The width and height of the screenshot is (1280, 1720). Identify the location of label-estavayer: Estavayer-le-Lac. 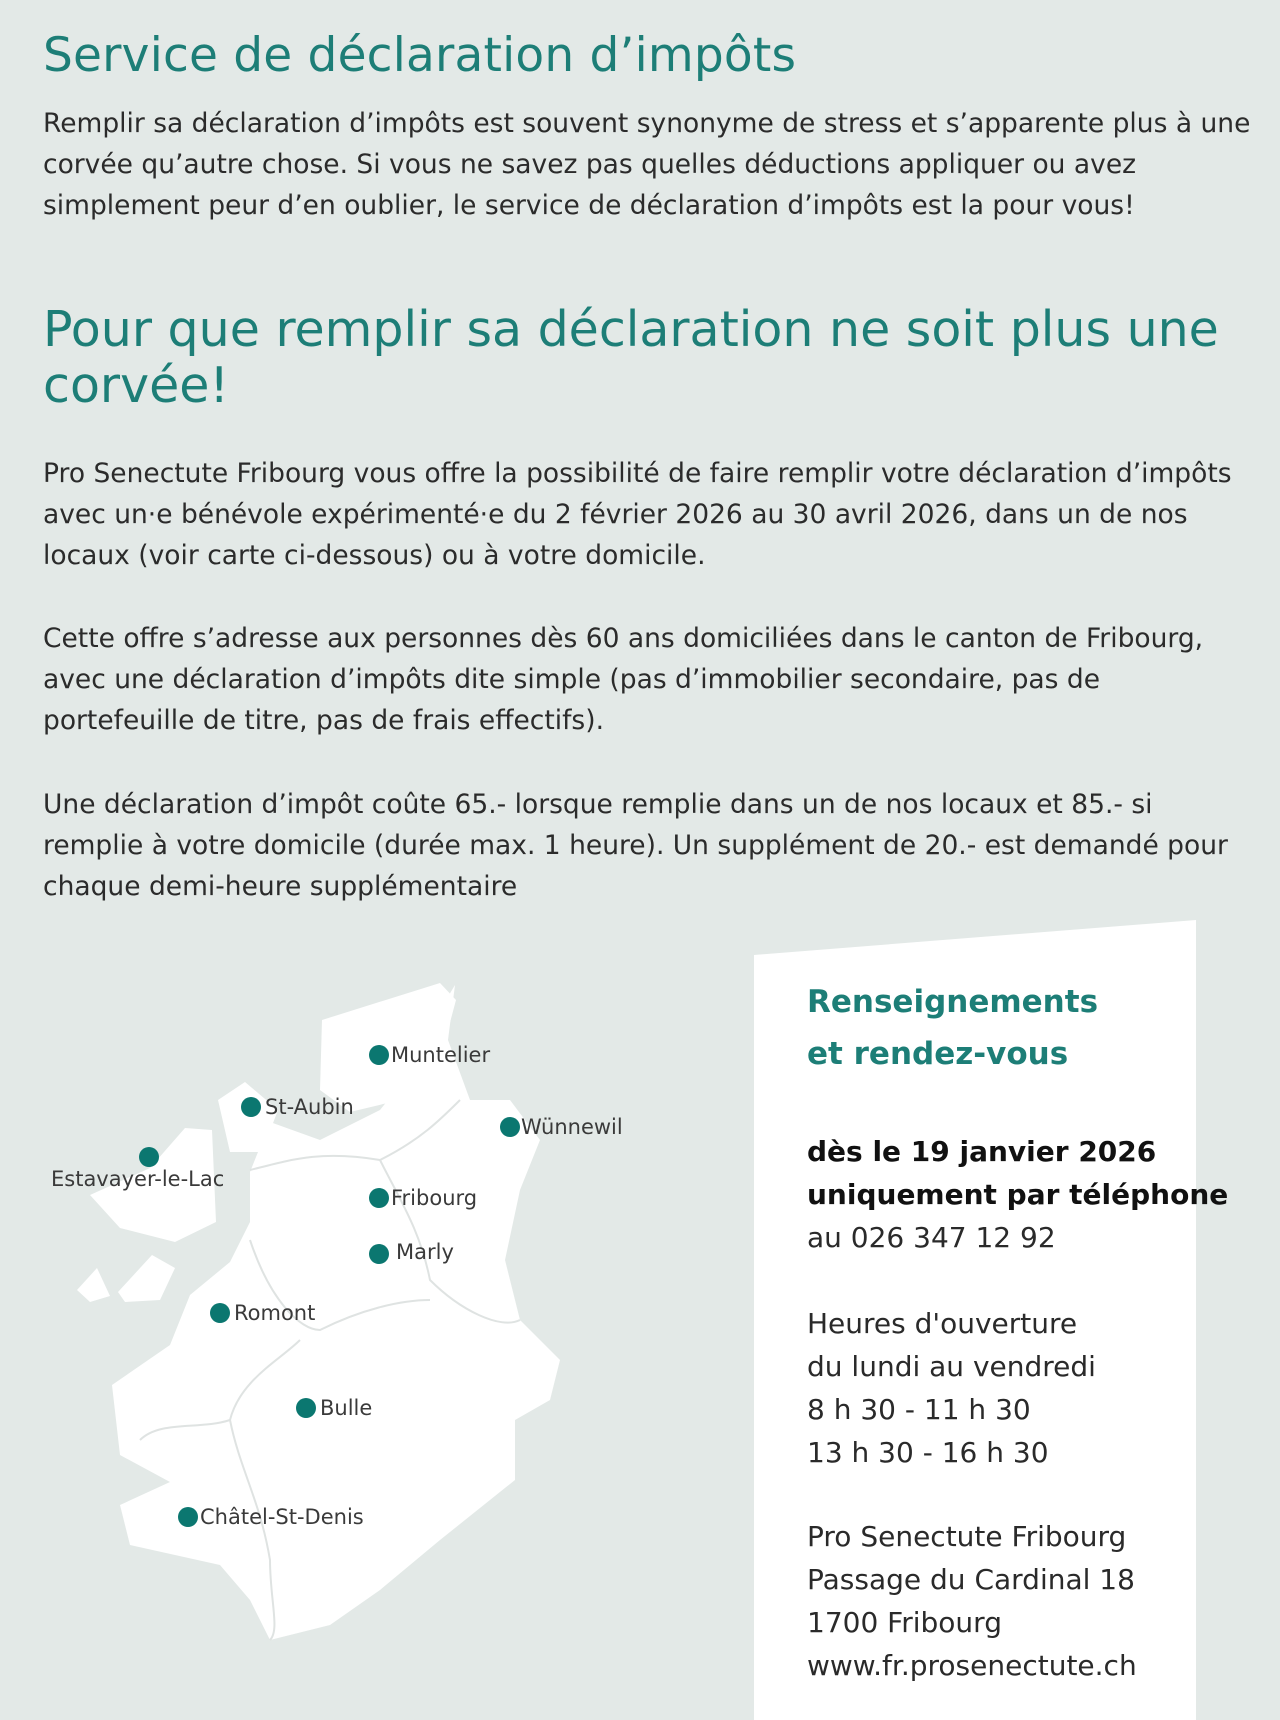
(137, 1179).